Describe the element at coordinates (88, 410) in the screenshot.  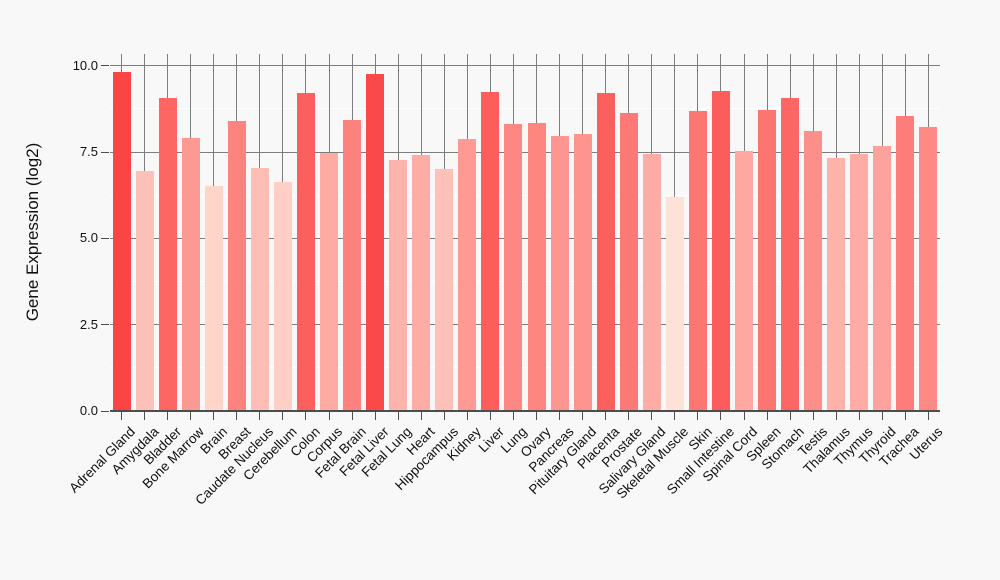
I see `y-tick-label: 0.0` at that location.